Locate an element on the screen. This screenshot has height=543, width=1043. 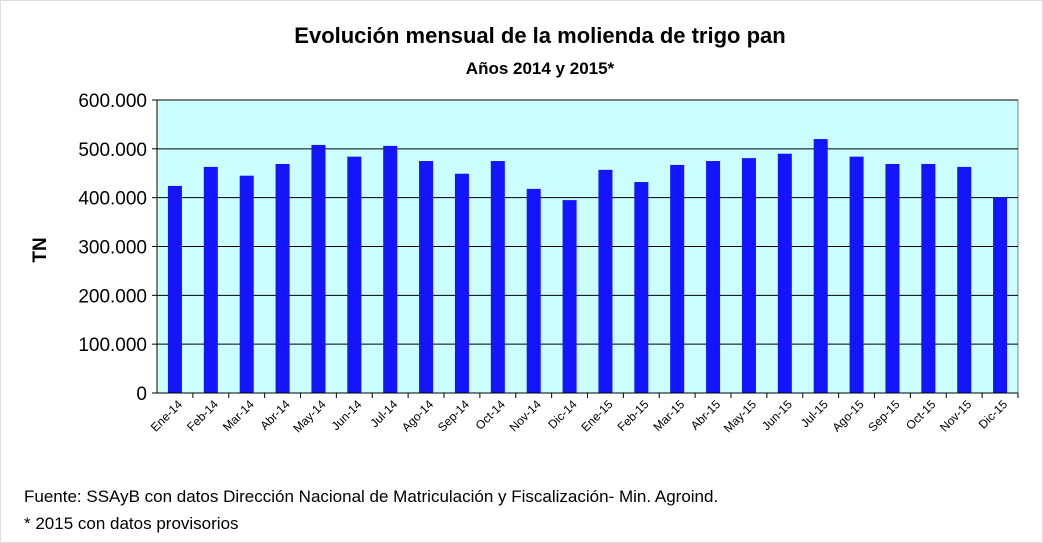
y-tick-label: 300.000 is located at coordinates (112, 248).